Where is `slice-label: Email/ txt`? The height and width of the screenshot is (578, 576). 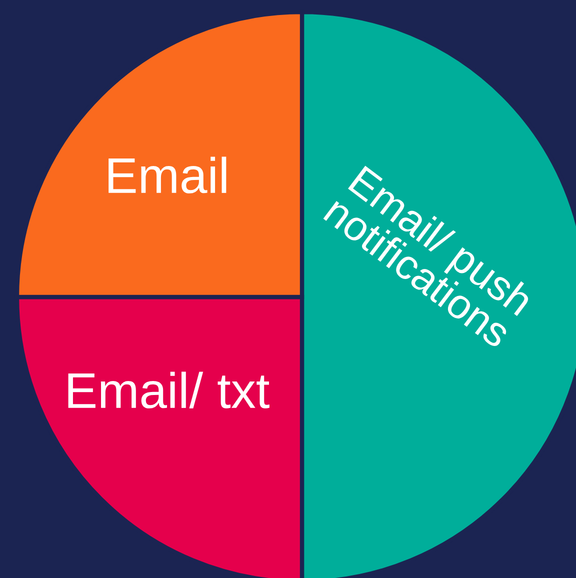
slice-label: Email/ txt is located at coordinates (169, 390).